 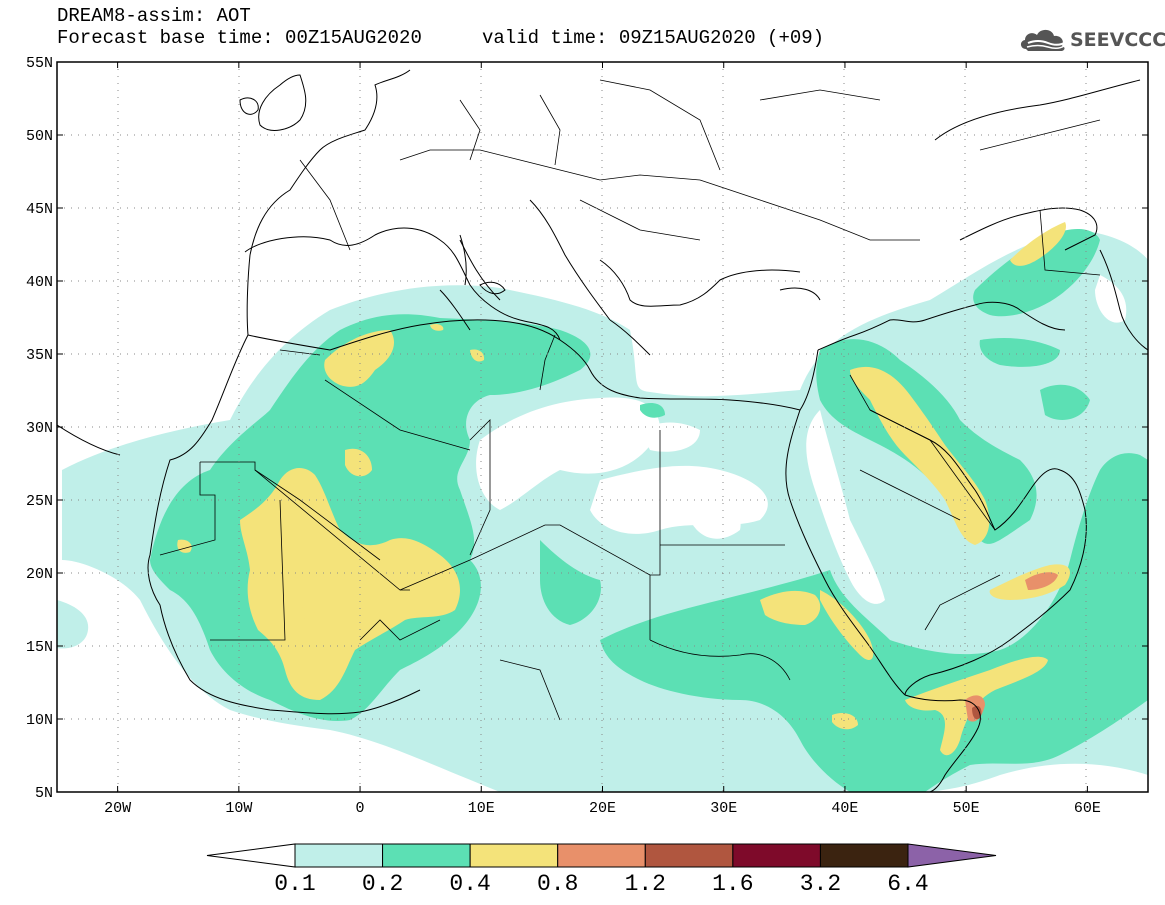 I want to click on lon-label-40e: 40E, so click(x=844, y=808).